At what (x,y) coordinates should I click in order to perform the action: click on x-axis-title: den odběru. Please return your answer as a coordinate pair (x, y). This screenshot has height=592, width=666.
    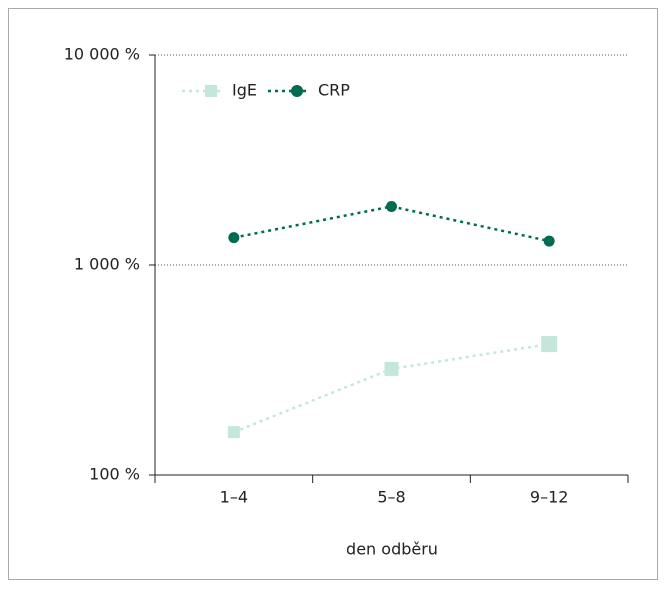
    Looking at the image, I should click on (392, 549).